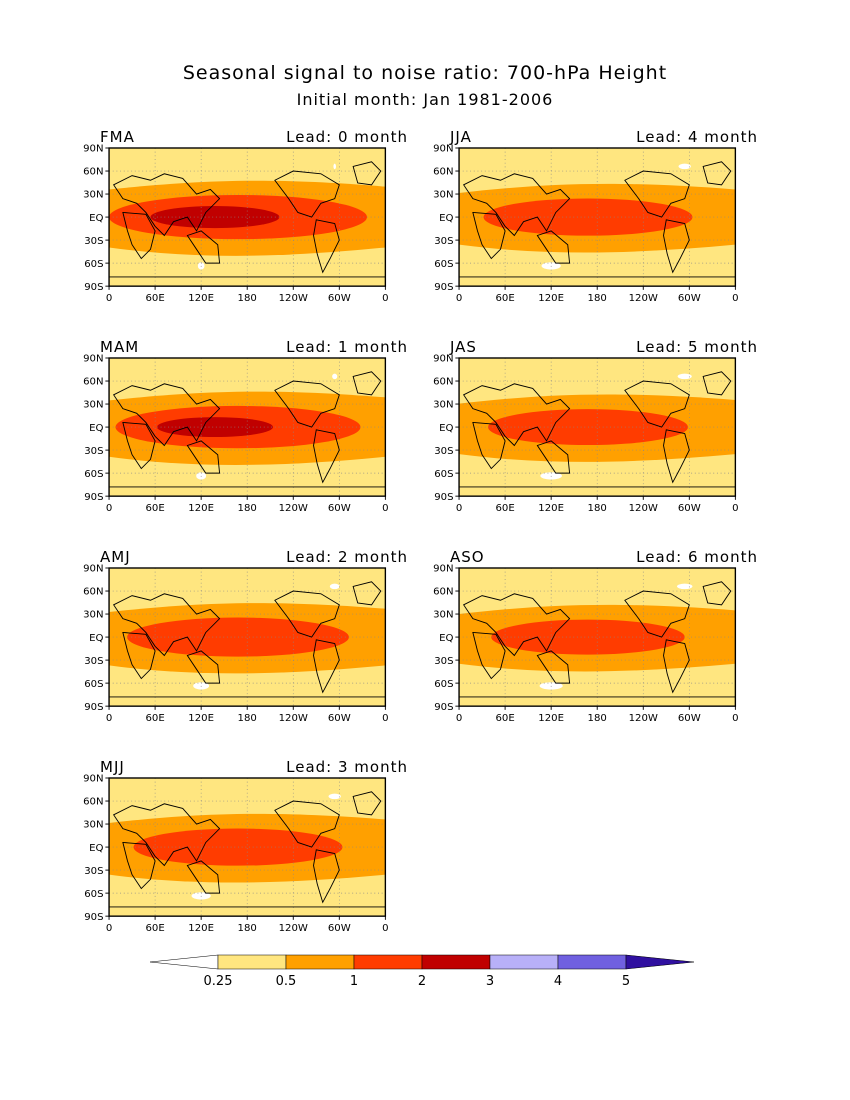  Describe the element at coordinates (443, 264) in the screenshot. I see `y-tick-label: 60S` at that location.